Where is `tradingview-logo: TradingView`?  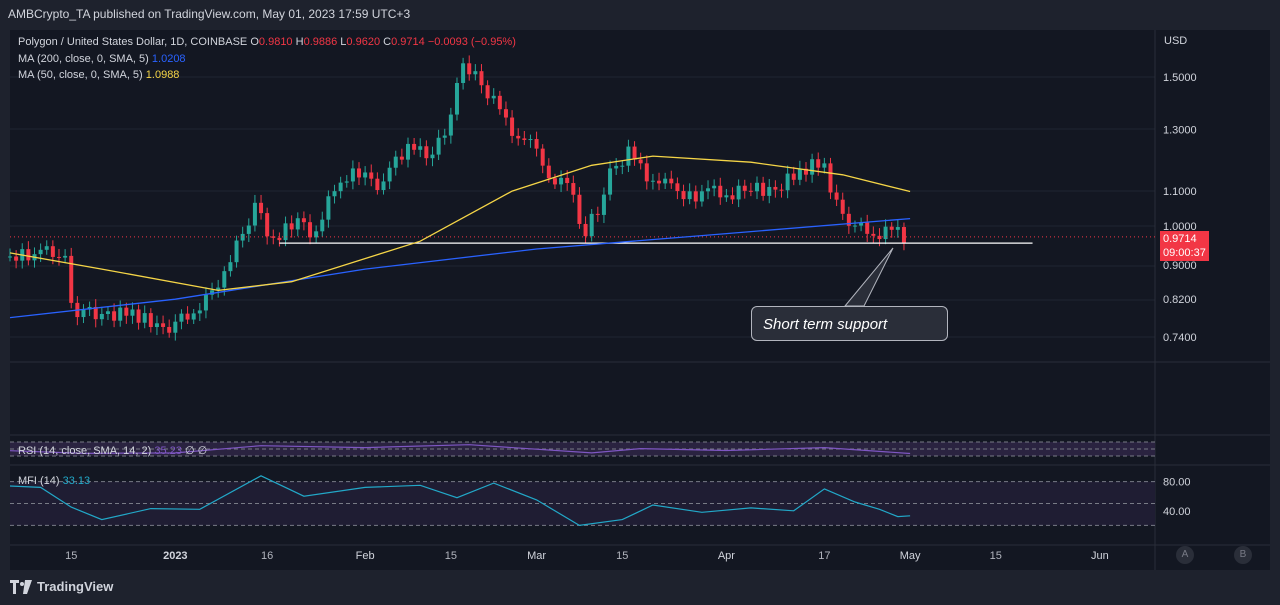 tradingview-logo: TradingView is located at coordinates (61, 586).